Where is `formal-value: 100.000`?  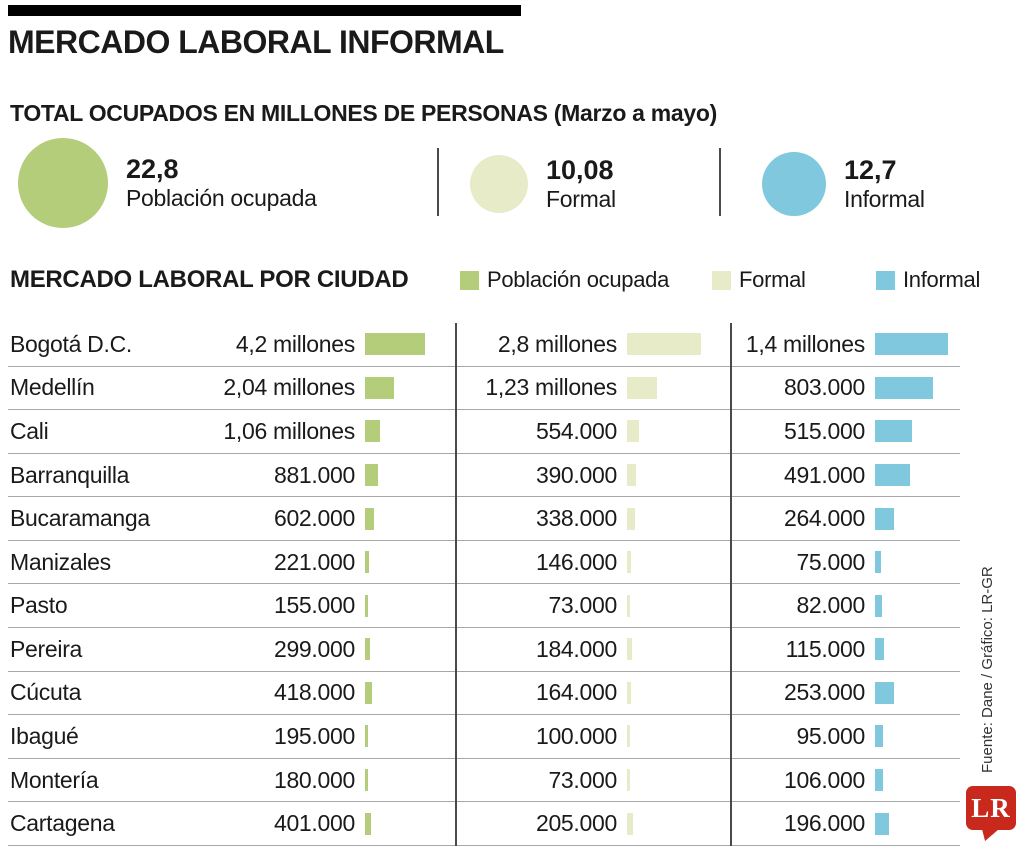 formal-value: 100.000 is located at coordinates (576, 735).